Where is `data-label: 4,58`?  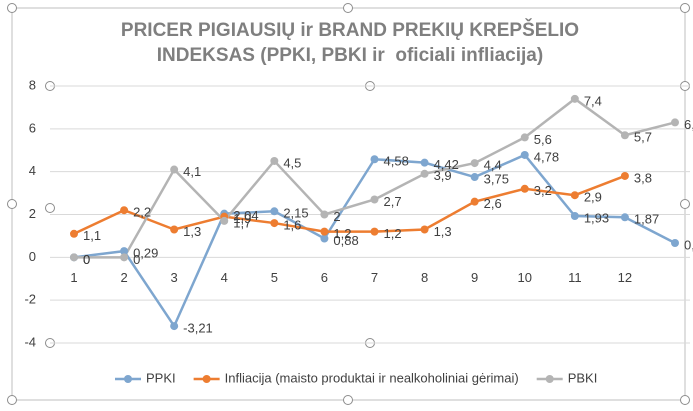
data-label: 4,58 is located at coordinates (396, 161).